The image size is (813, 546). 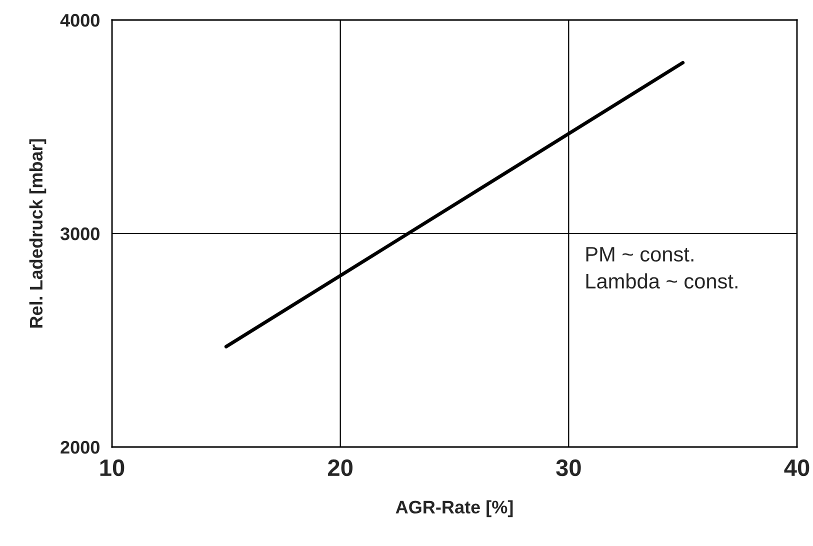 I want to click on x-tick-label: 20, so click(x=340, y=467).